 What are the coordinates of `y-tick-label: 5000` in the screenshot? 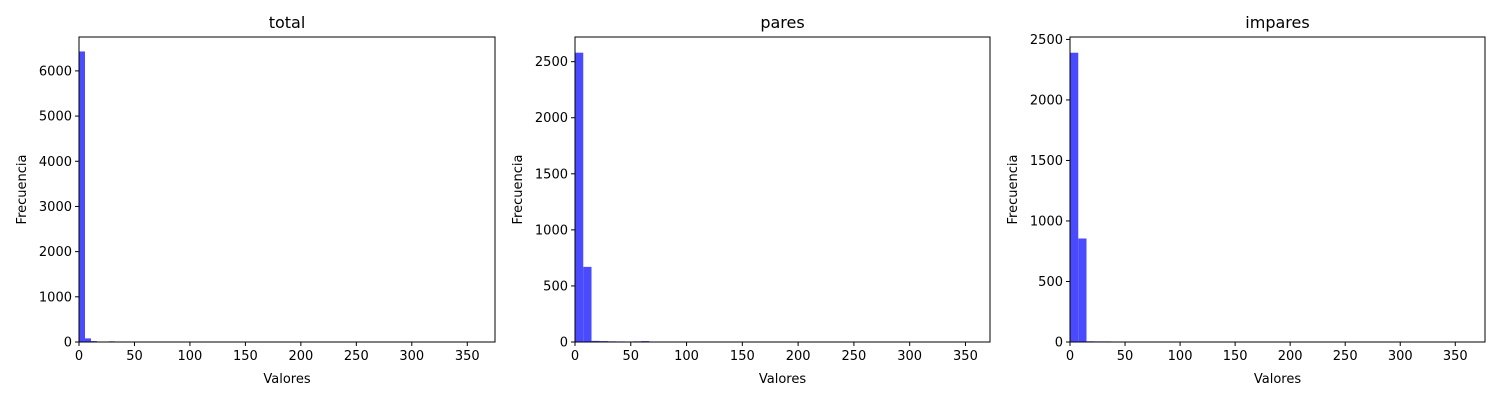 It's located at (55, 117).